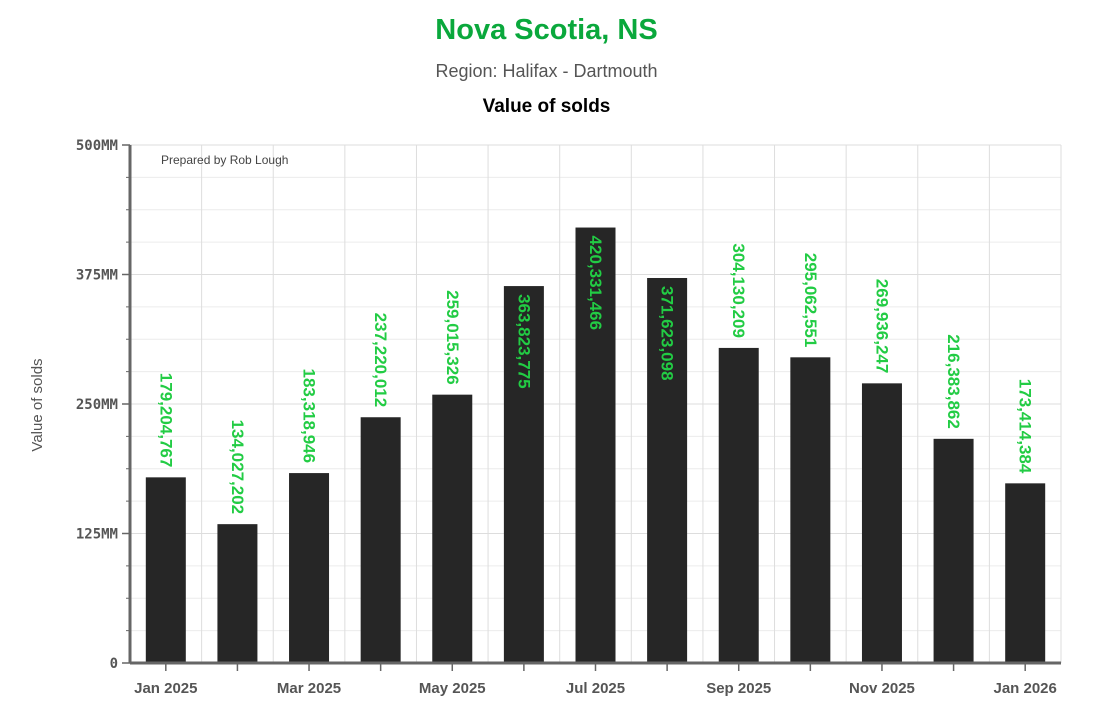 Image resolution: width=1093 pixels, height=712 pixels. What do you see at coordinates (1025, 426) in the screenshot?
I see `data-label: 173,414,384` at bounding box center [1025, 426].